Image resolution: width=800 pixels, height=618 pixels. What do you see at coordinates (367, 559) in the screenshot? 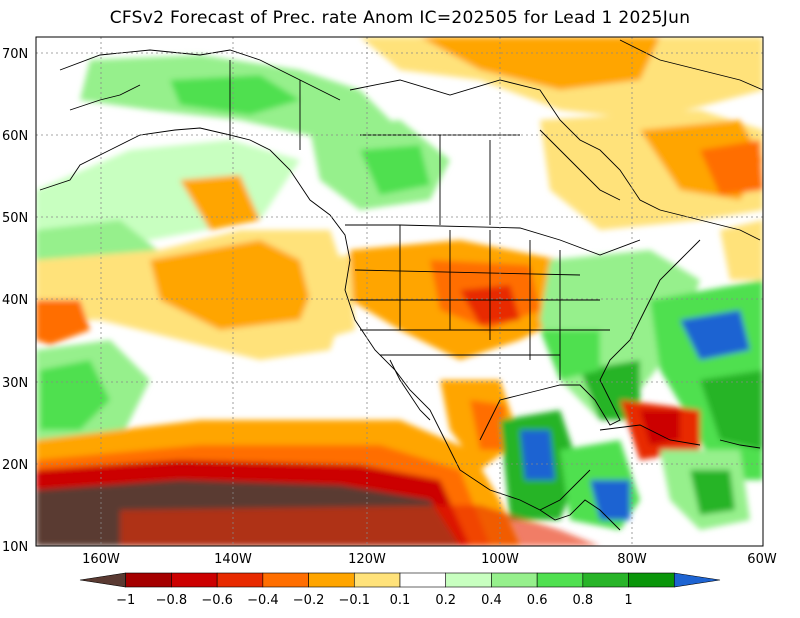
I see `lon-label: 120W` at bounding box center [367, 559].